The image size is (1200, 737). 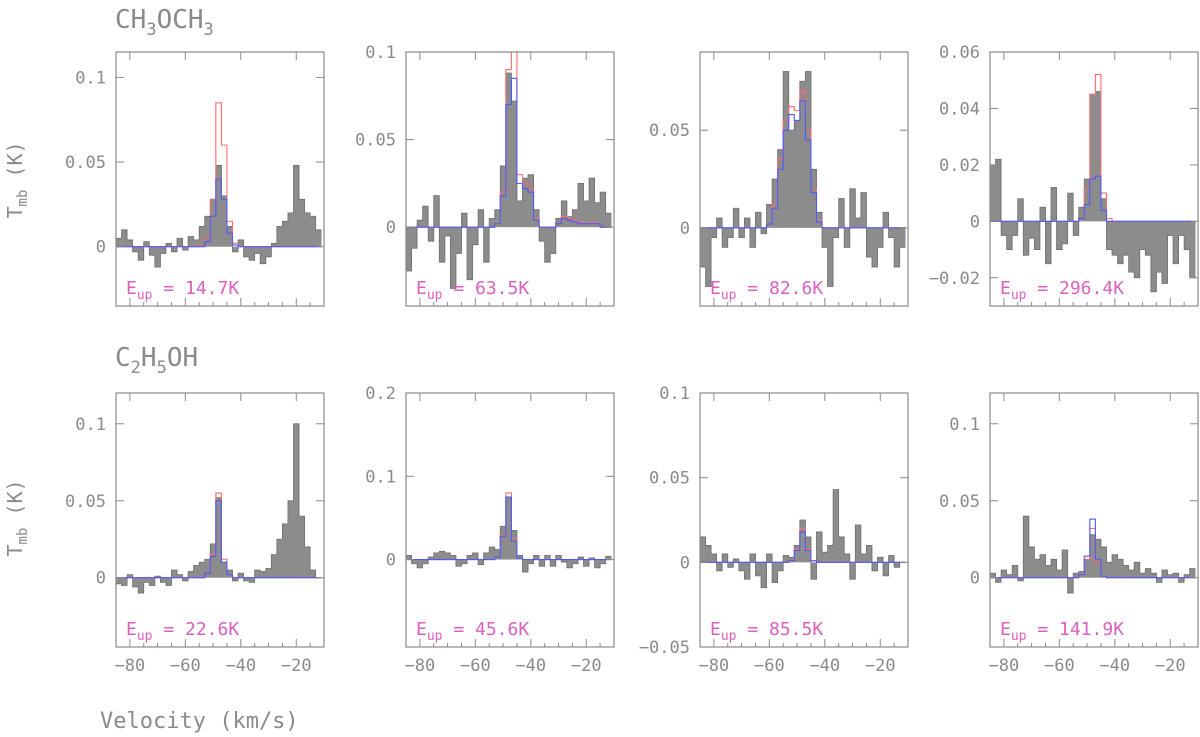 What do you see at coordinates (182, 631) in the screenshot?
I see `eup-label: Eup = 22.6K` at bounding box center [182, 631].